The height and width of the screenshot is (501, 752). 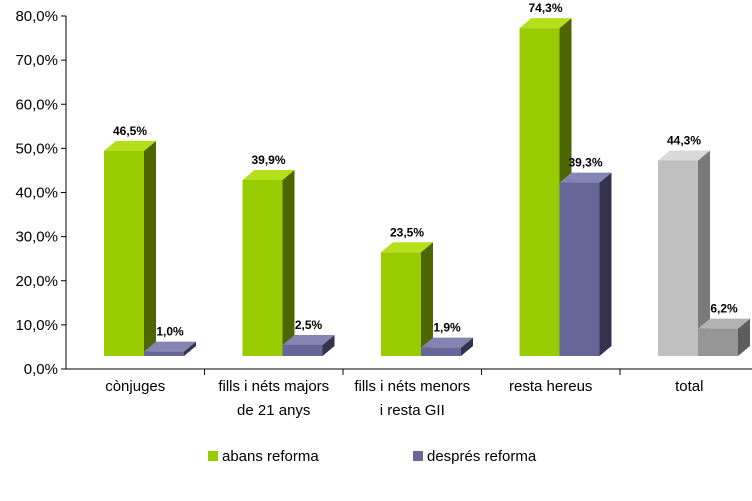 I want to click on y-tick-label: 70,0%, so click(x=36, y=60).